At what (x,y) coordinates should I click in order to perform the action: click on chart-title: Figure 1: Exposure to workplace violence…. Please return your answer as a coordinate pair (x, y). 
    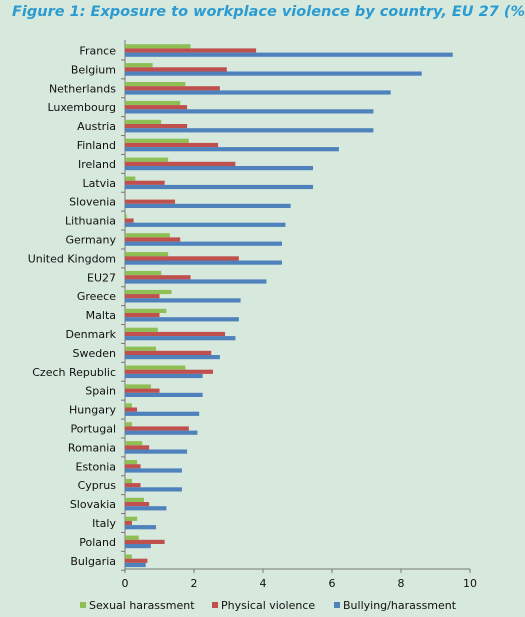
    Looking at the image, I should click on (268, 12).